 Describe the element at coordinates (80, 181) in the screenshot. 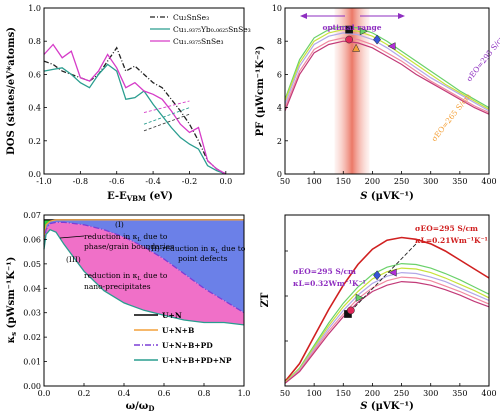

I see `dos-x-tick-label: -0.8` at that location.